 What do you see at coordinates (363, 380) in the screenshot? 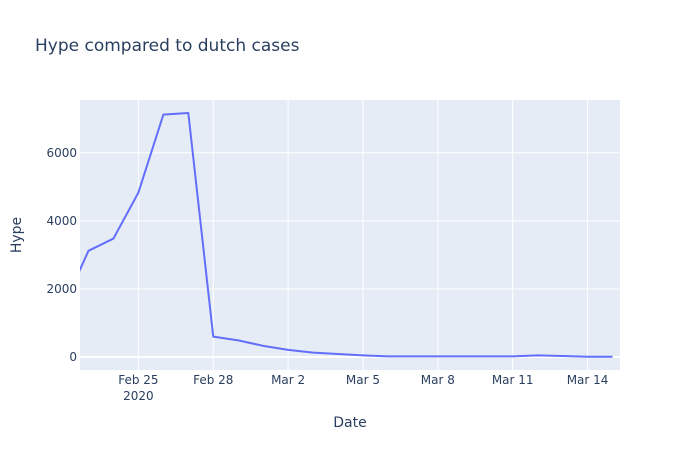
I see `x-tick-label: Mar 5` at bounding box center [363, 380].